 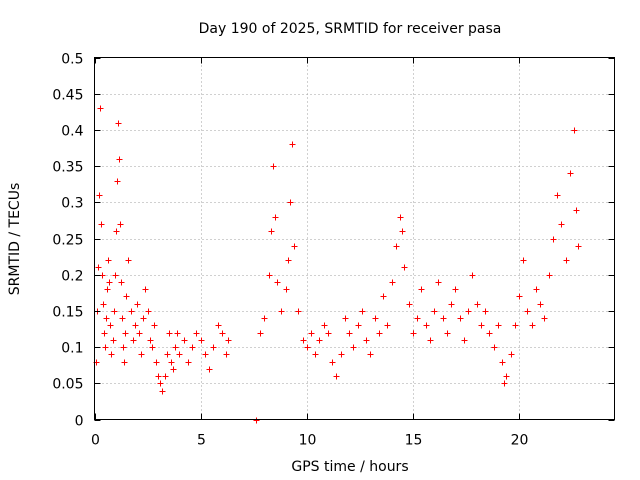 What do you see at coordinates (67, 168) in the screenshot?
I see `y-tick-label: 0.35` at bounding box center [67, 168].